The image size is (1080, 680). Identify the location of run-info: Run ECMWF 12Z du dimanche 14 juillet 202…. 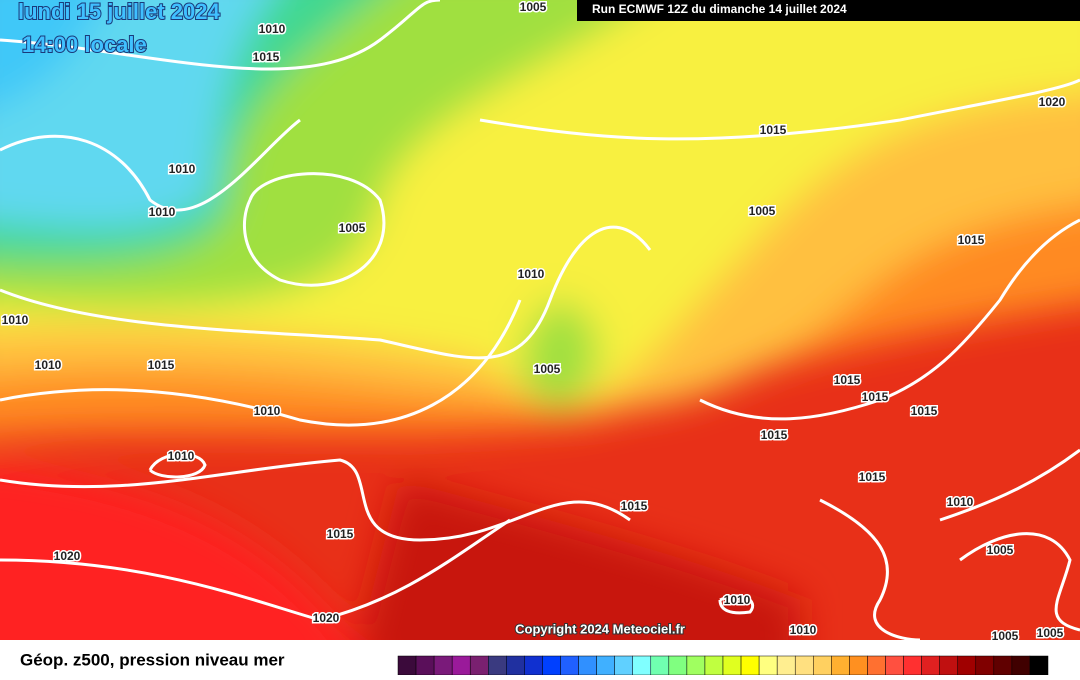
(719, 9).